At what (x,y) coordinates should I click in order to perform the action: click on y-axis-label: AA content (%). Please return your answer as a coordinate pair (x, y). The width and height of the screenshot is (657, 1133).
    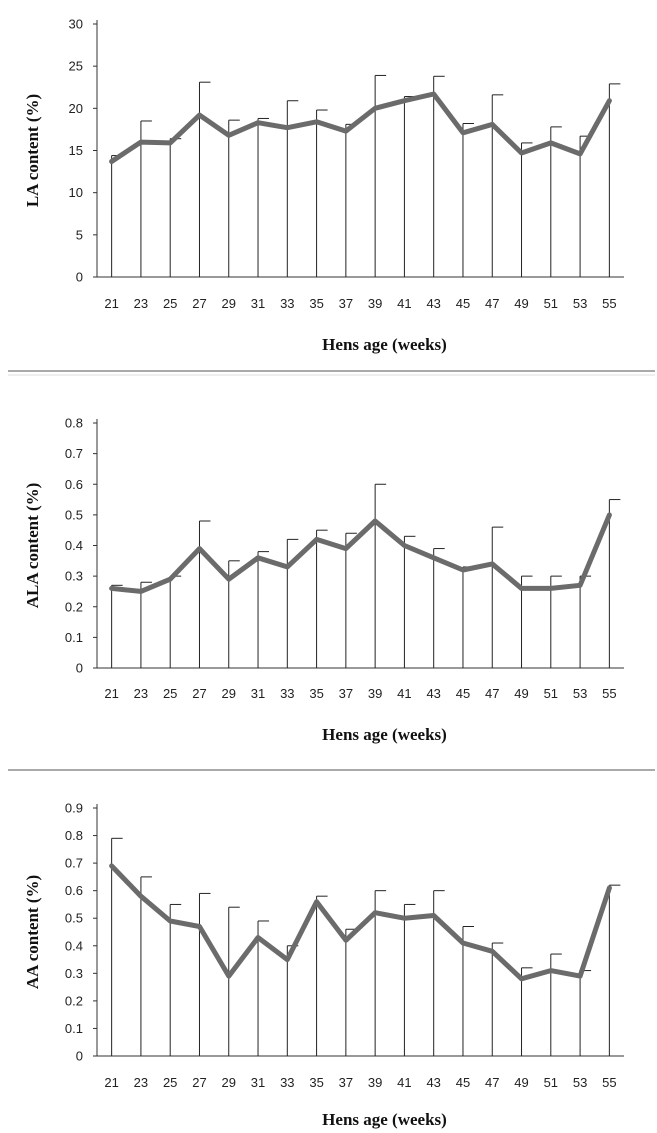
    Looking at the image, I should click on (32, 932).